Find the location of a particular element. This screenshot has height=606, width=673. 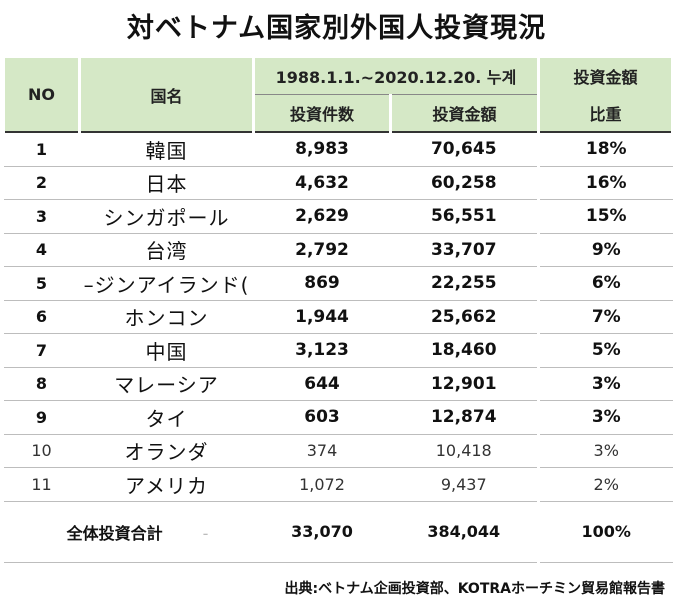

total-row: 全体投資合計 - 33,070 384,044 100% is located at coordinates (338, 532).